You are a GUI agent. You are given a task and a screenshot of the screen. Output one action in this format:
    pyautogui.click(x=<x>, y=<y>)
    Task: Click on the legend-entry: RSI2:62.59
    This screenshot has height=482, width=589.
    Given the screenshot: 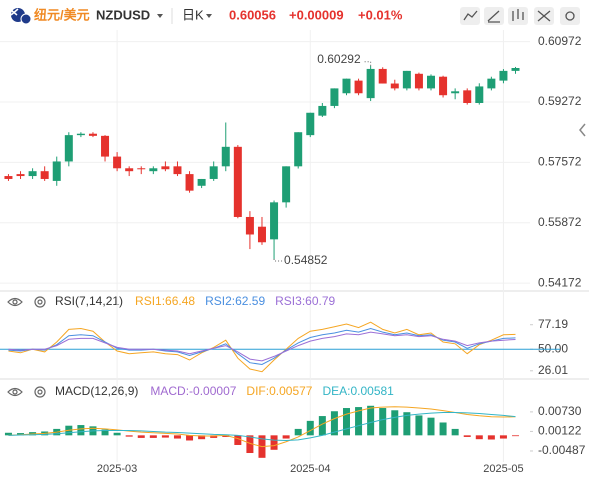 What is the action you would take?
    pyautogui.click(x=235, y=301)
    